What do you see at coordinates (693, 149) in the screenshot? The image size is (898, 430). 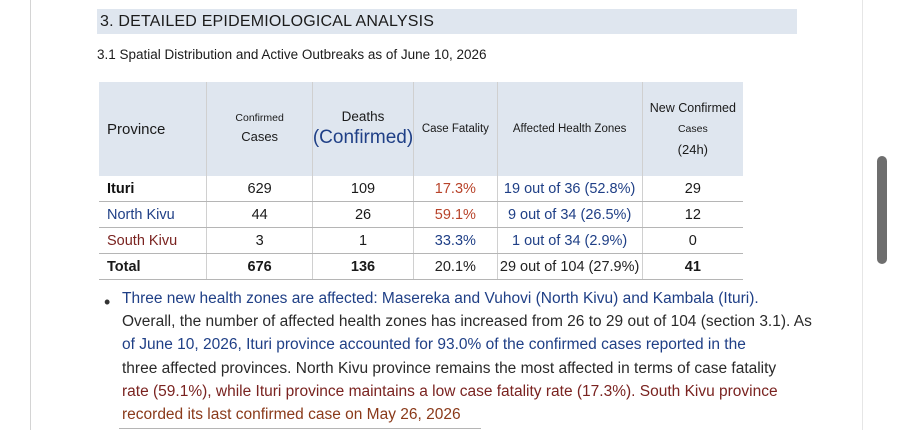 I see `header-new-3: (24h)` at bounding box center [693, 149].